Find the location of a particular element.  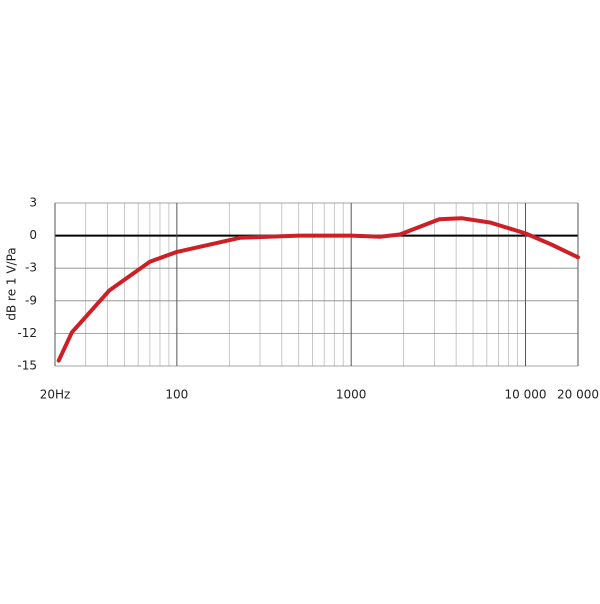

y-tick-label: -3 is located at coordinates (31, 268).